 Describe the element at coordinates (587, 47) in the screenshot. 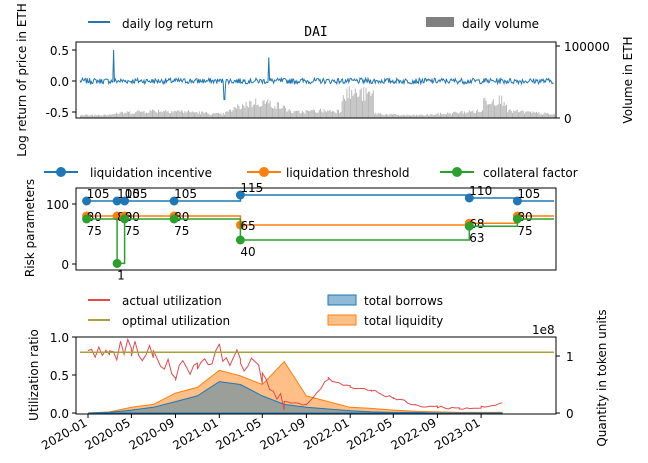

I see `y-right-tick-label: 100000` at that location.